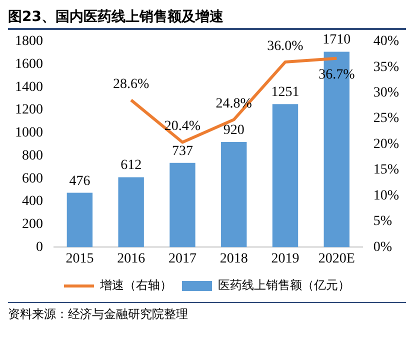 This screenshot has width=414, height=347. Describe the element at coordinates (285, 92) in the screenshot. I see `data-label: 1251` at that location.